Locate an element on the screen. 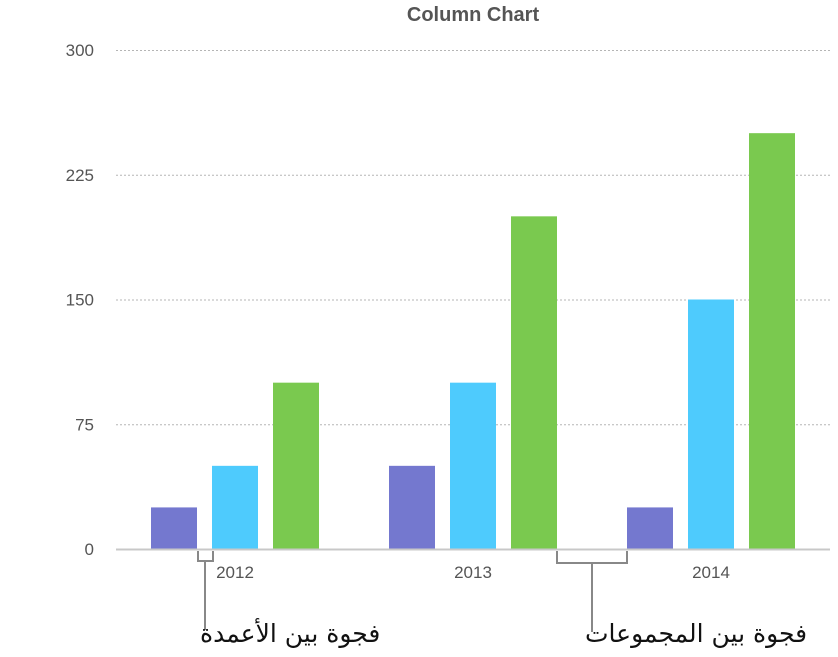  x-tick-label: 2012 is located at coordinates (235, 572).